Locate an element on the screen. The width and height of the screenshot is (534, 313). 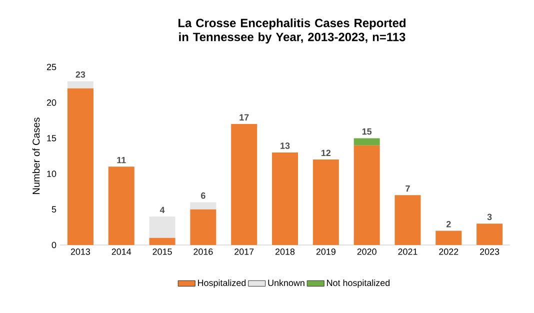
x-tick-label: 2015 is located at coordinates (162, 251).